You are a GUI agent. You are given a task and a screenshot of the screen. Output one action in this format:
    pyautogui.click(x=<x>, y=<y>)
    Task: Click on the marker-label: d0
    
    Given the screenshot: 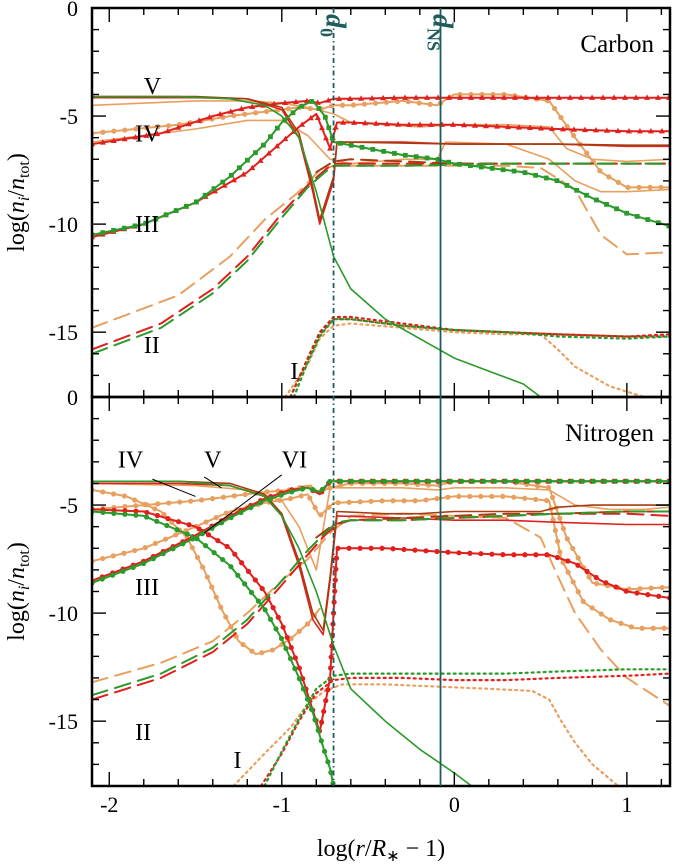 What is the action you would take?
    pyautogui.click(x=334, y=25)
    